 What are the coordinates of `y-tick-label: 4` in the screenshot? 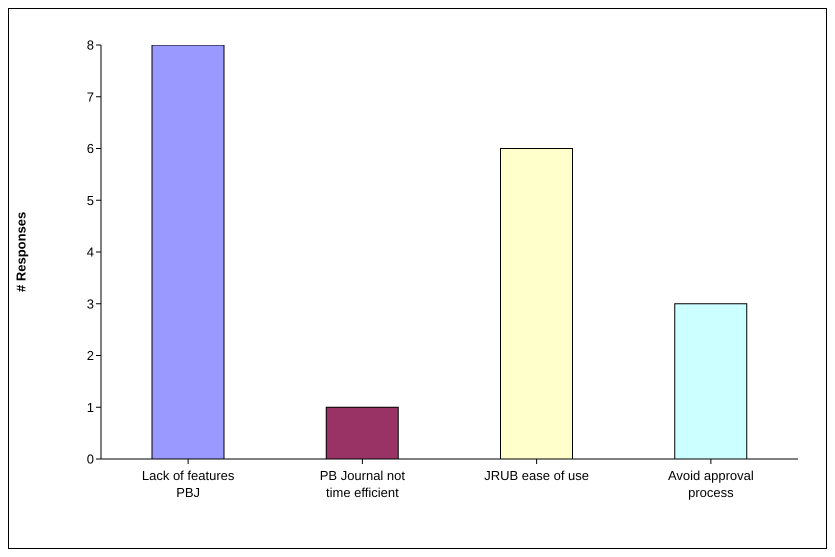 It's located at (90, 252).